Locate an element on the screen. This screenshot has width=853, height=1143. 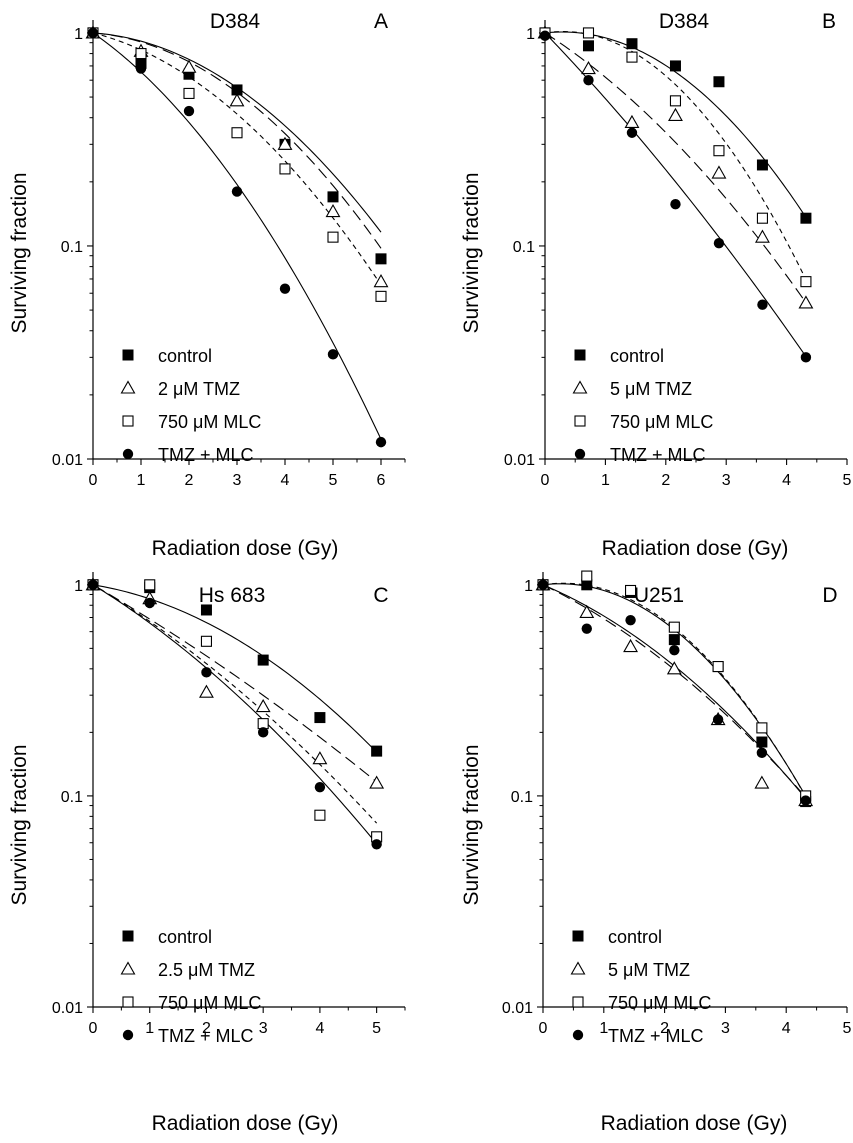
panel-b-markers is located at coordinates (675, 194).